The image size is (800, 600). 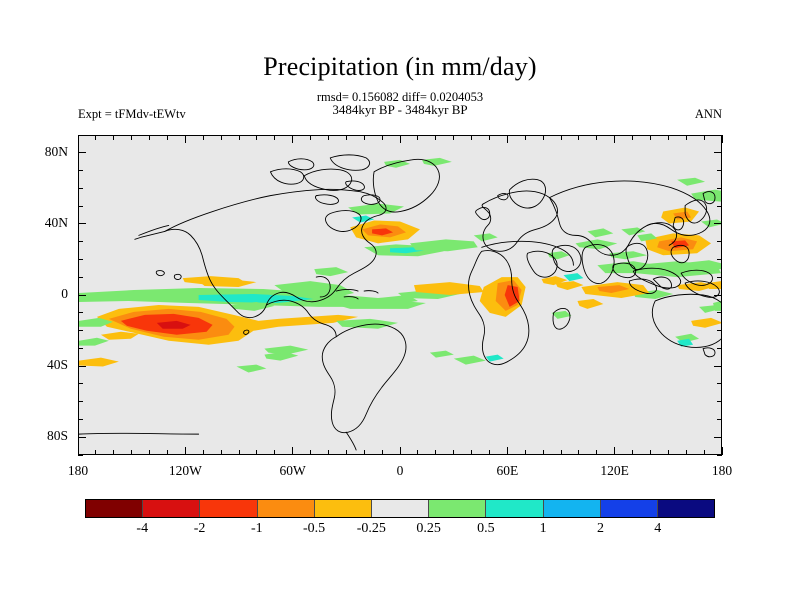 What do you see at coordinates (400, 470) in the screenshot?
I see `x-axis-label: 0` at bounding box center [400, 470].